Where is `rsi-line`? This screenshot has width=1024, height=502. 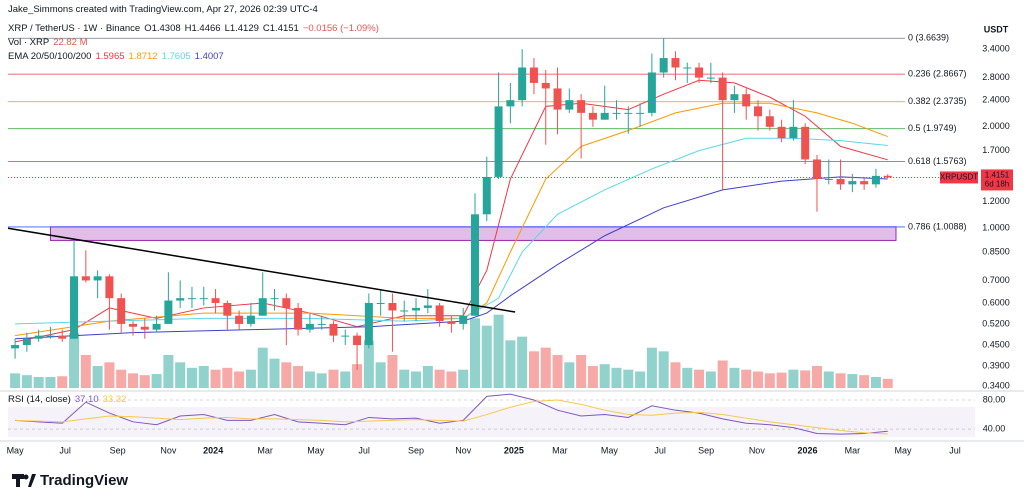 rsi-line is located at coordinates (451, 414).